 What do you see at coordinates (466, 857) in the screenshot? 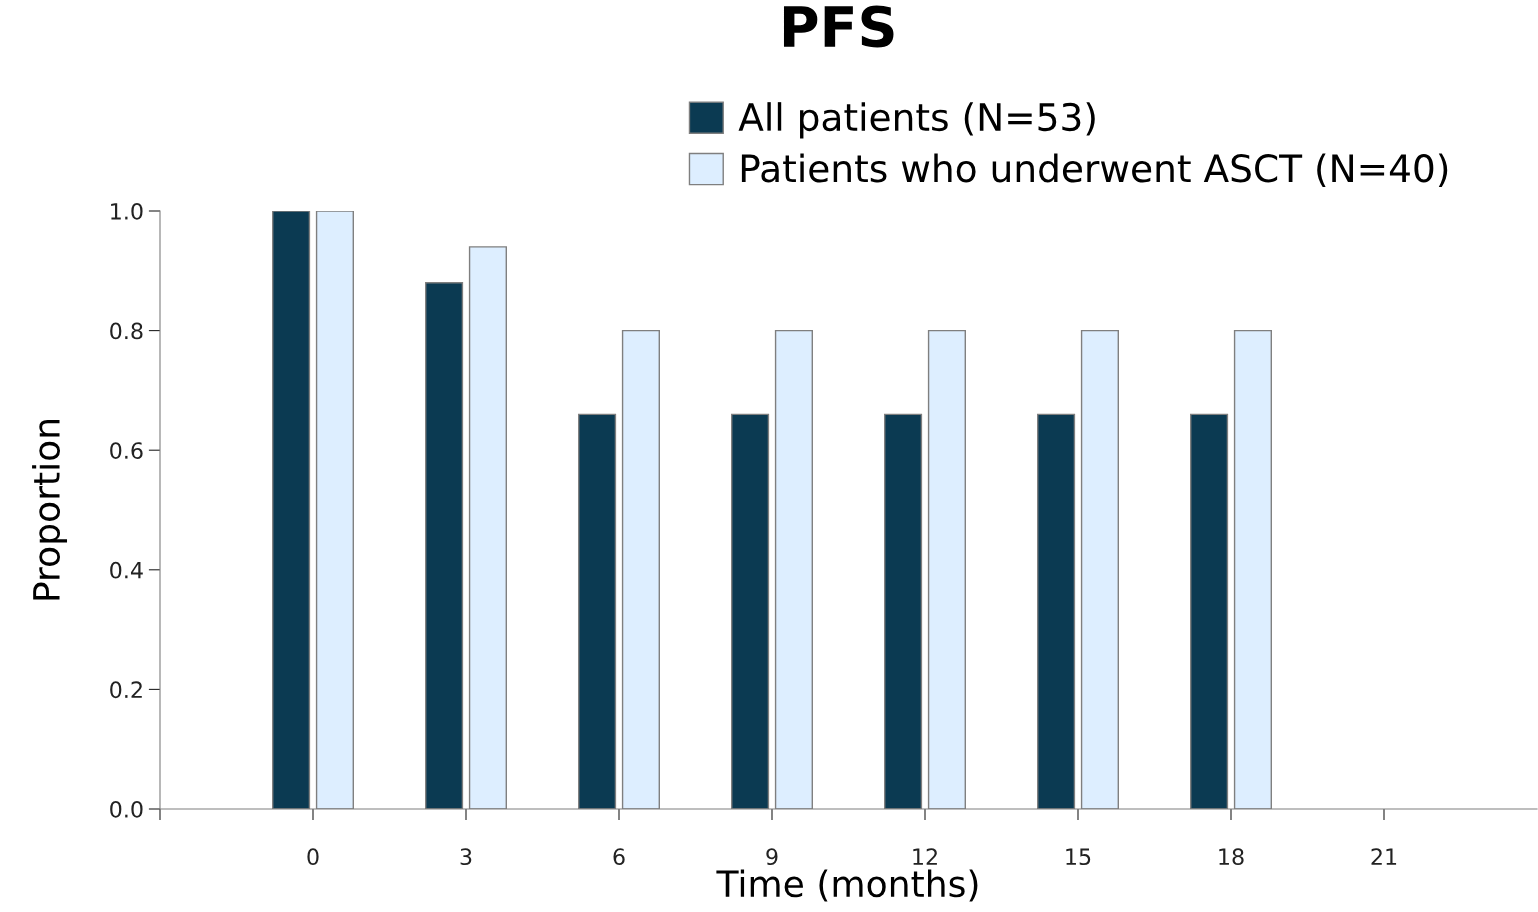
I see `x-tick-label: 3` at bounding box center [466, 857].